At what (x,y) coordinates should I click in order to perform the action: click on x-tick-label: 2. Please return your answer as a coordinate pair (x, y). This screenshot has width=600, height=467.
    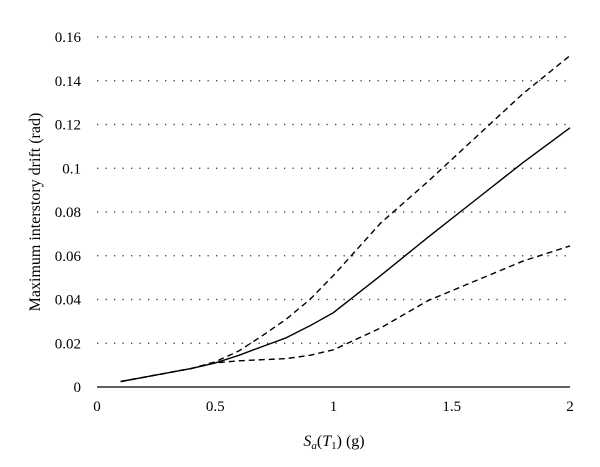
    Looking at the image, I should click on (570, 407).